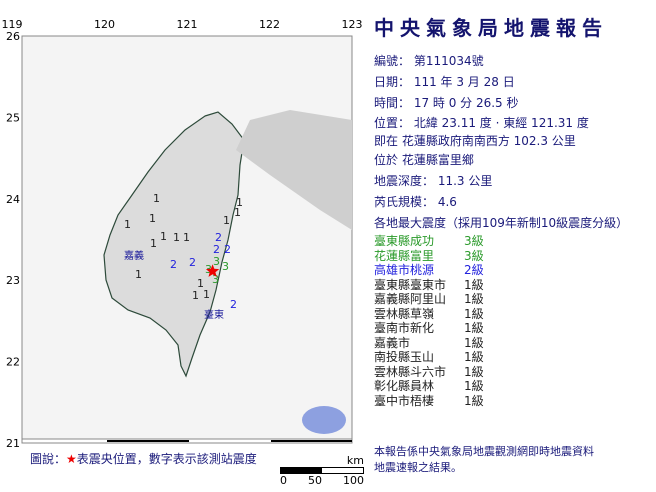 The height and width of the screenshot is (492, 656). What do you see at coordinates (446, 103) in the screenshot?
I see `report-time: 時間： 17 時 0 分 26.5 秒` at bounding box center [446, 103].